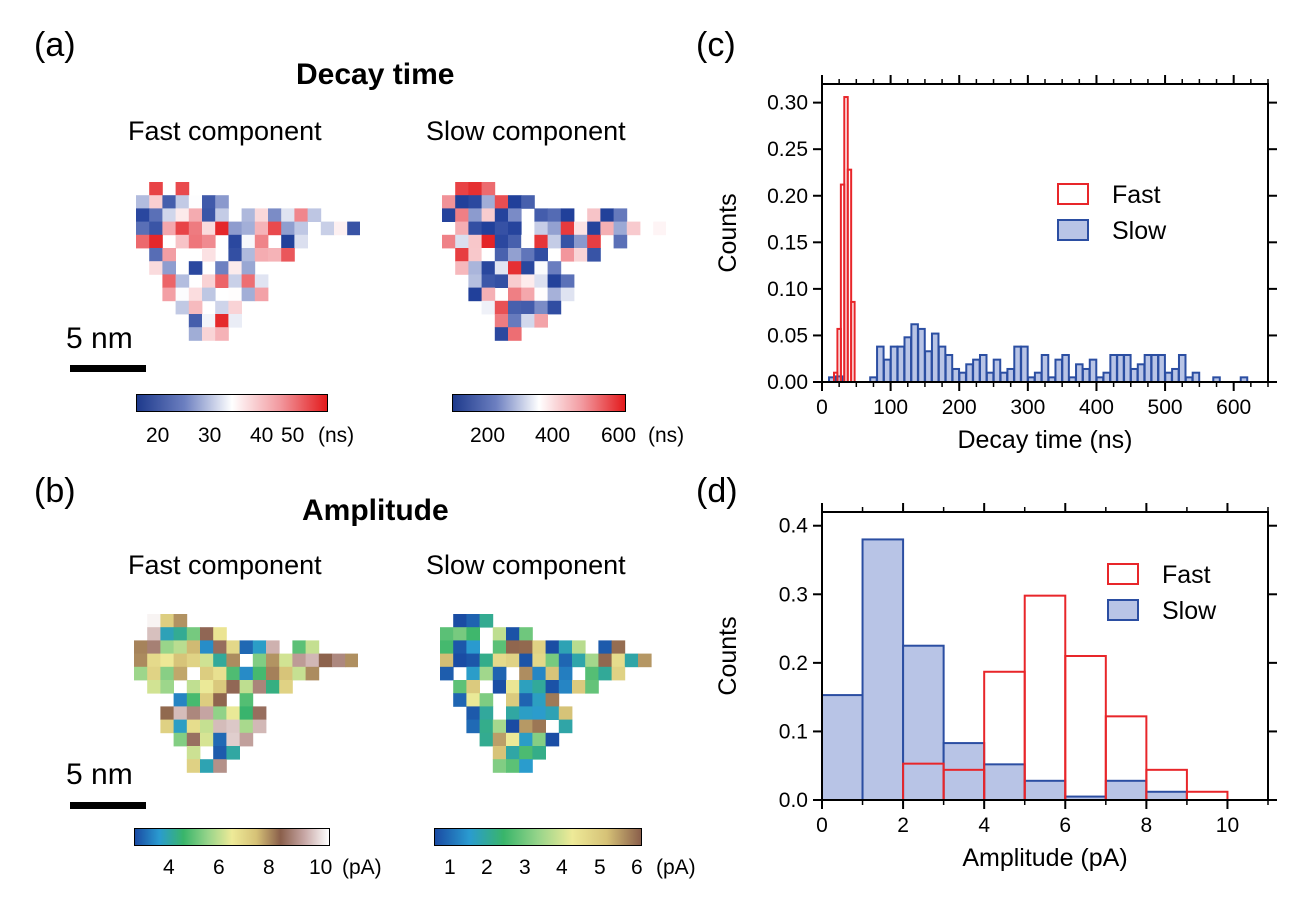 This screenshot has width=1294, height=904. I want to click on x-tick-label: 10, so click(1227, 825).